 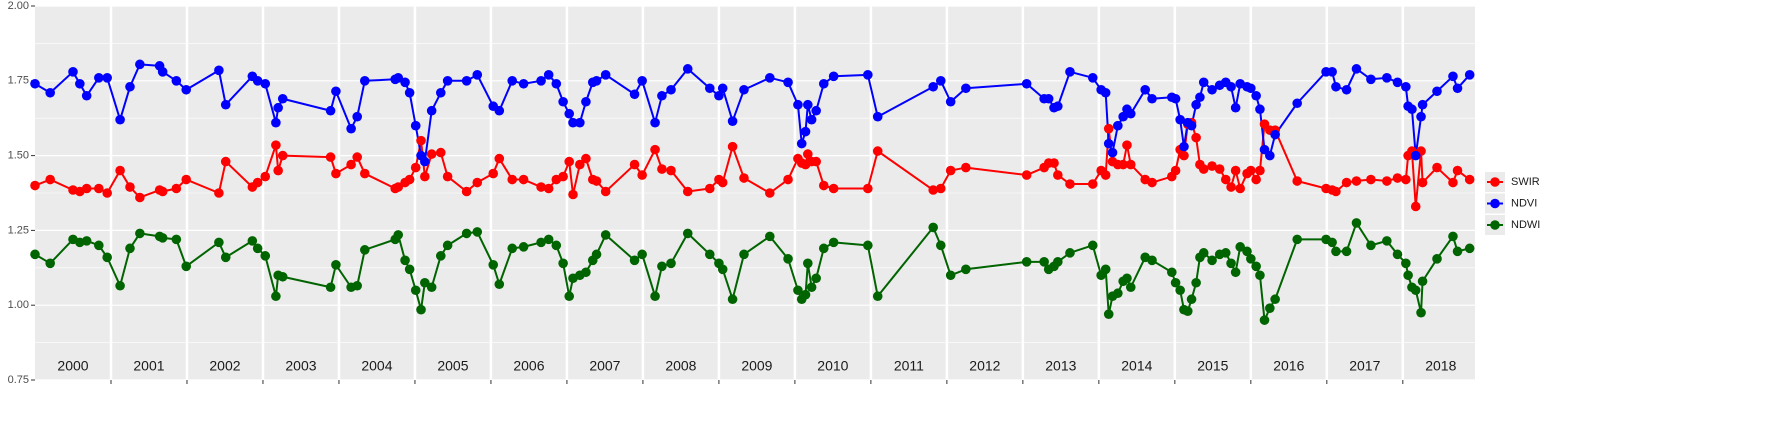 What do you see at coordinates (1212, 366) in the screenshot?
I see `x-tick-label: 2015` at bounding box center [1212, 366].